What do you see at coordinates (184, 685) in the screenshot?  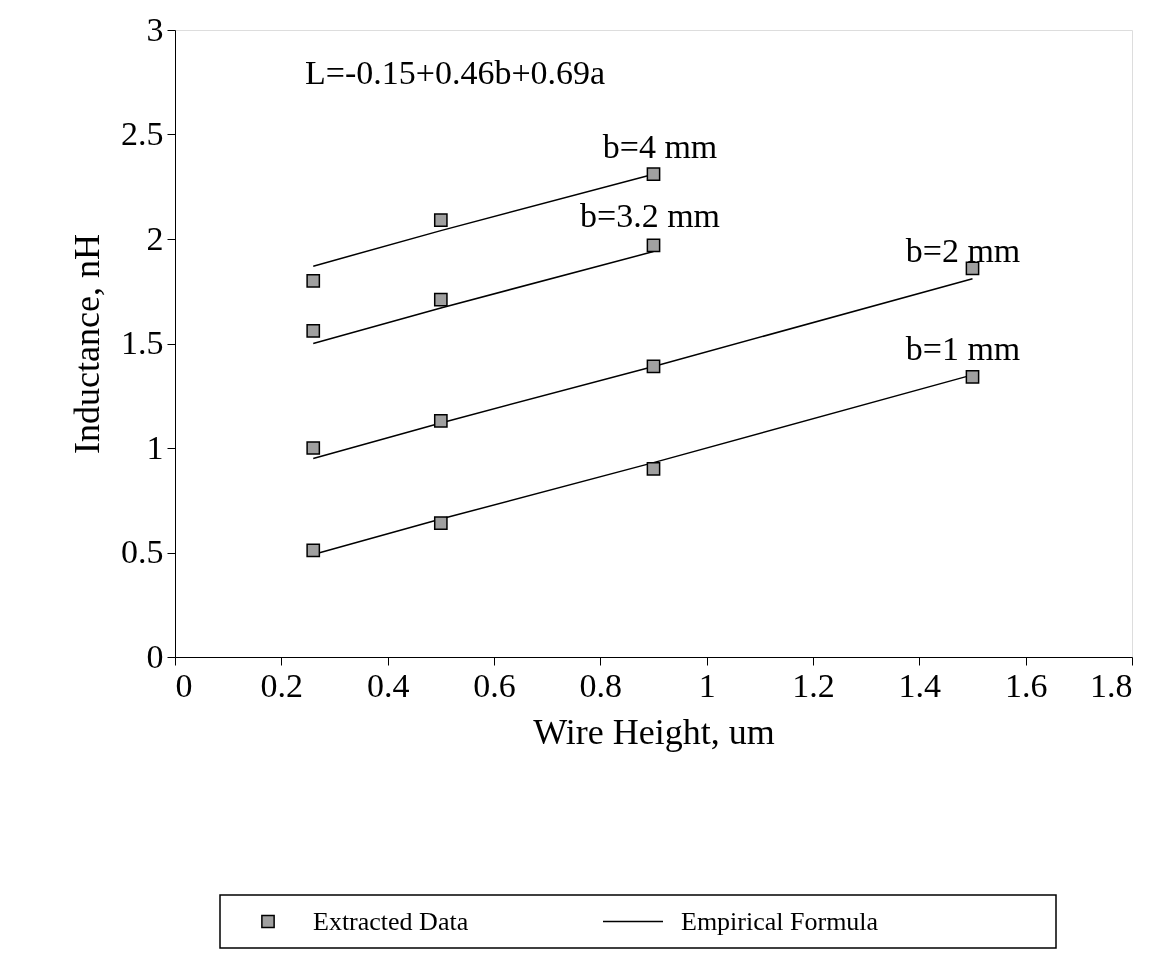 I see `x-tick-label: 0` at bounding box center [184, 685].